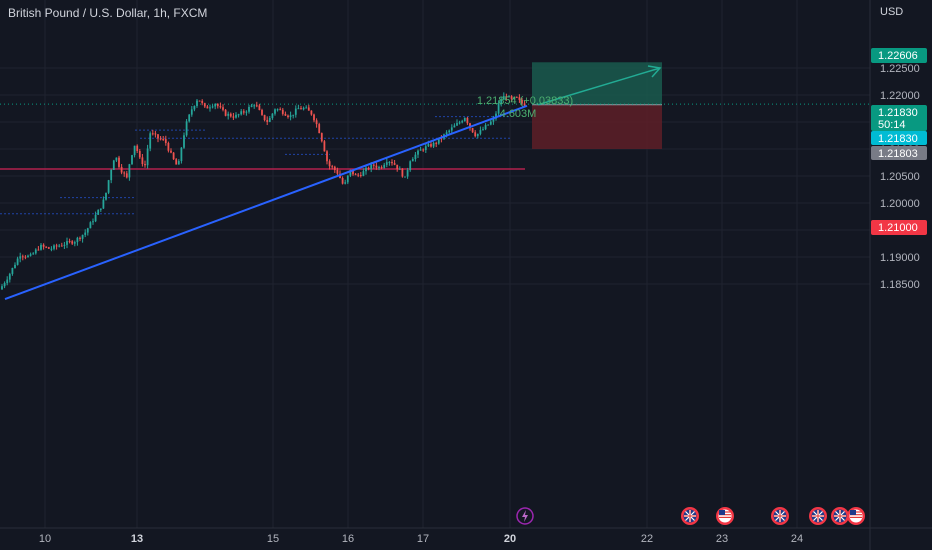 Image resolution: width=932 pixels, height=550 pixels. I want to click on symbol-title: British Pound / U.S. Dollar, 1h, FXCM, so click(108, 13).